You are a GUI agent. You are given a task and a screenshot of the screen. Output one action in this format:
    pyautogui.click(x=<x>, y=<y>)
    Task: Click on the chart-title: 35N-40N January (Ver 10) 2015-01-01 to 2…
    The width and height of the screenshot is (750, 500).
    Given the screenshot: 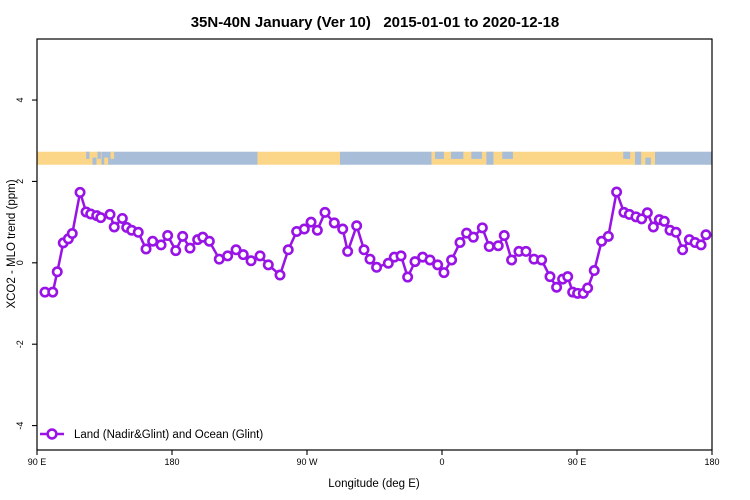 What is the action you would take?
    pyautogui.click(x=375, y=22)
    